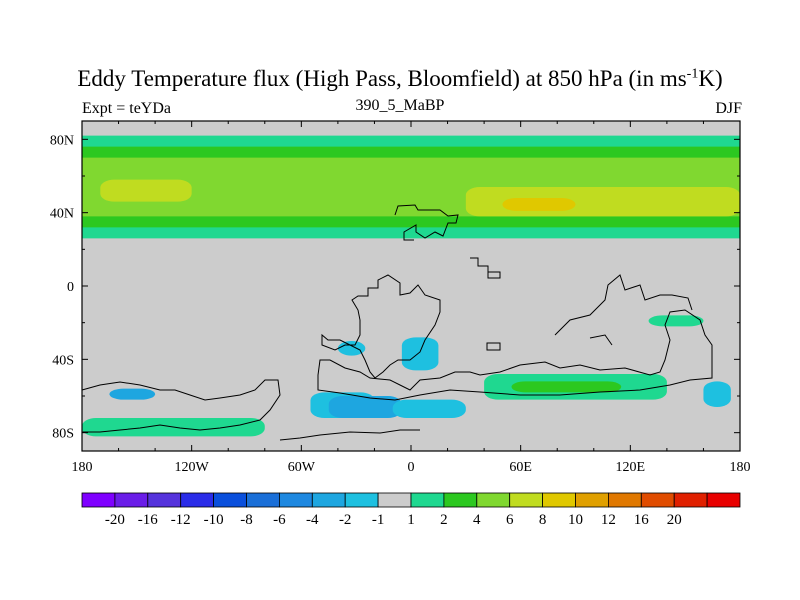 This screenshot has width=800, height=600. What do you see at coordinates (365, 407) in the screenshot?
I see `region-sh-storm-atlantic` at bounding box center [365, 407].